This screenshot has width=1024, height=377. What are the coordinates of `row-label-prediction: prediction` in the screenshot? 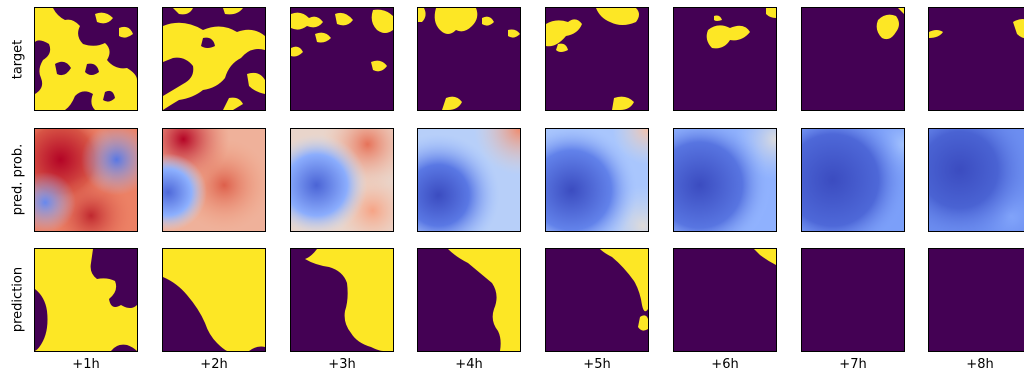 It's located at (18, 299).